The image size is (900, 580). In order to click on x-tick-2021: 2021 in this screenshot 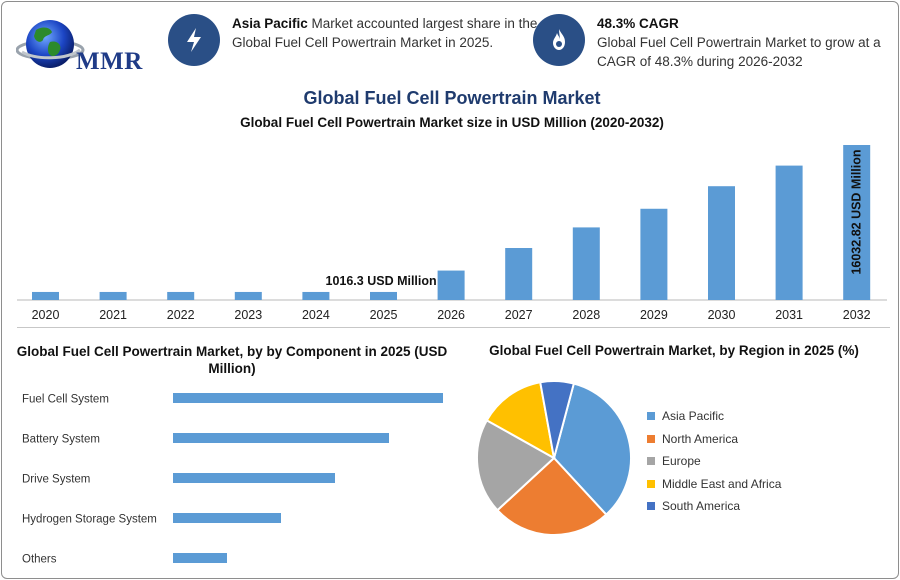, I will do `click(113, 315)`.